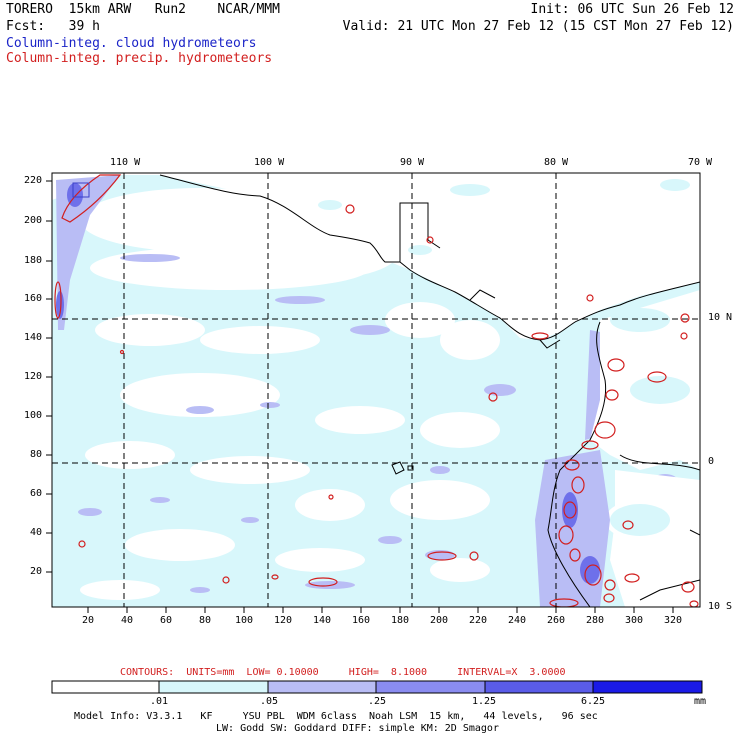  Describe the element at coordinates (159, 701) in the screenshot. I see `colorbar-level: .01` at that location.